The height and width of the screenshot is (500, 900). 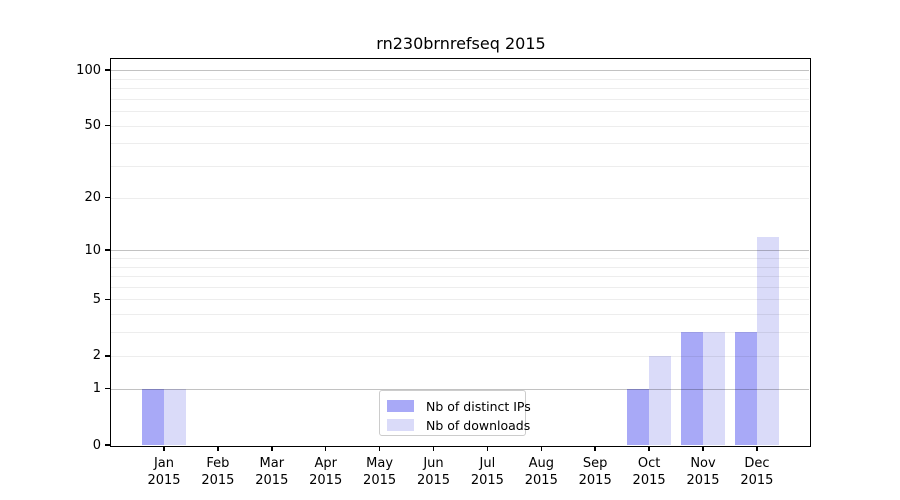 I want to click on legend-swatch-distinct-ips, so click(x=400, y=406).